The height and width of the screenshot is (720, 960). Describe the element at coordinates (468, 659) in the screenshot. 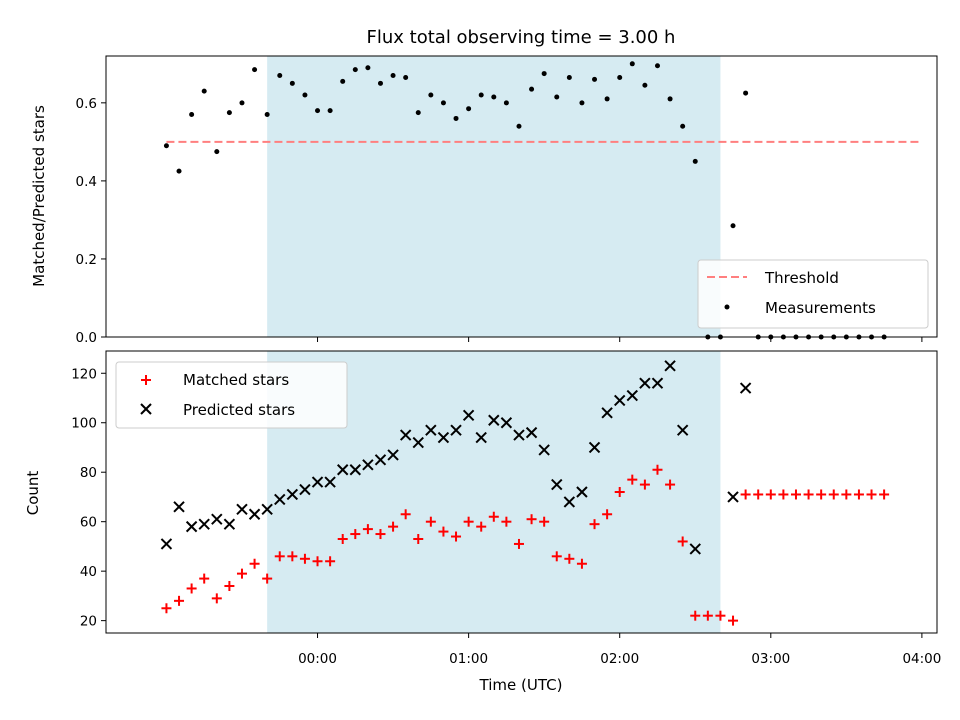

I see `bottom-x-tick-label: 01:00` at that location.